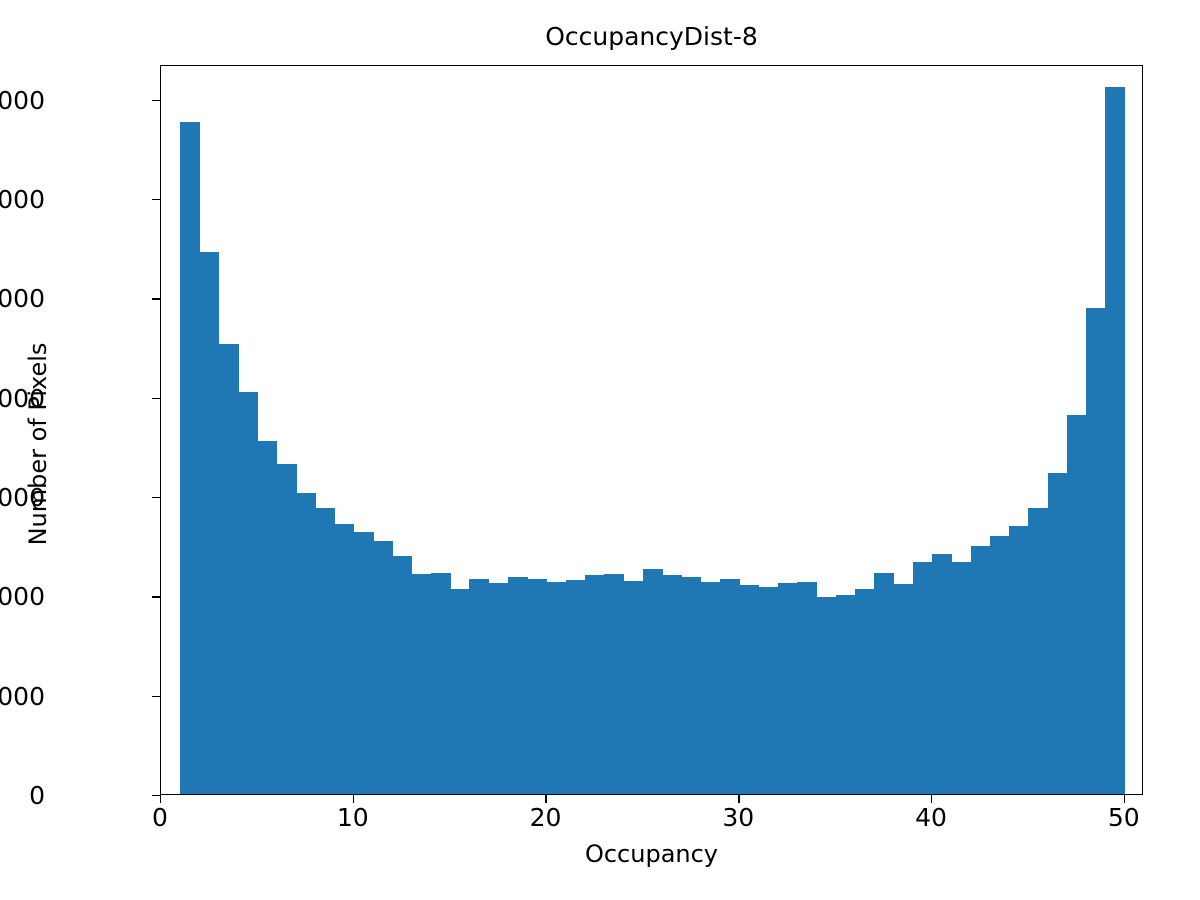  I want to click on y-axis-tick-label: 6000, so click(22, 200).